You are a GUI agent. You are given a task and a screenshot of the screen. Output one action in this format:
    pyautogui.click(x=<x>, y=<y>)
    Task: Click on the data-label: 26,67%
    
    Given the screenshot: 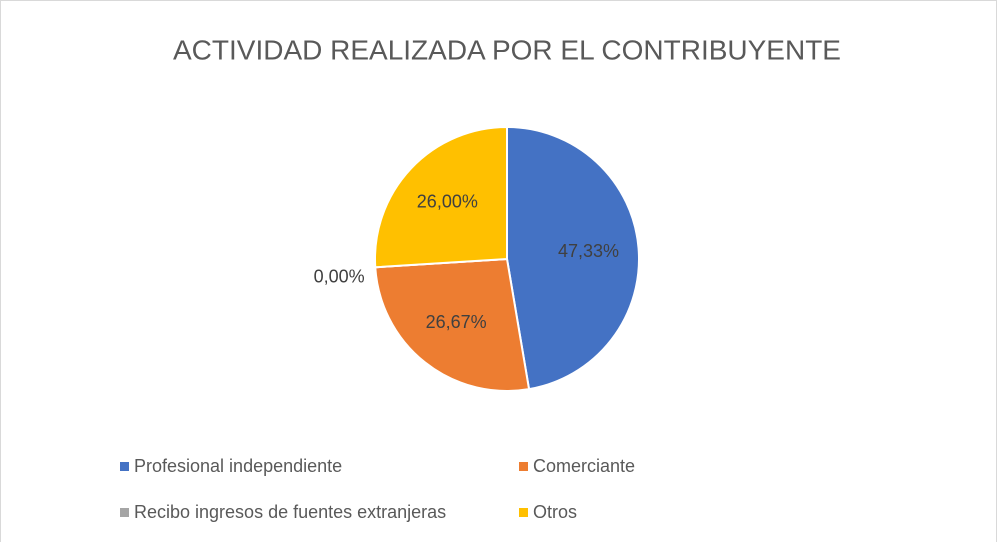 What is the action you would take?
    pyautogui.click(x=456, y=322)
    